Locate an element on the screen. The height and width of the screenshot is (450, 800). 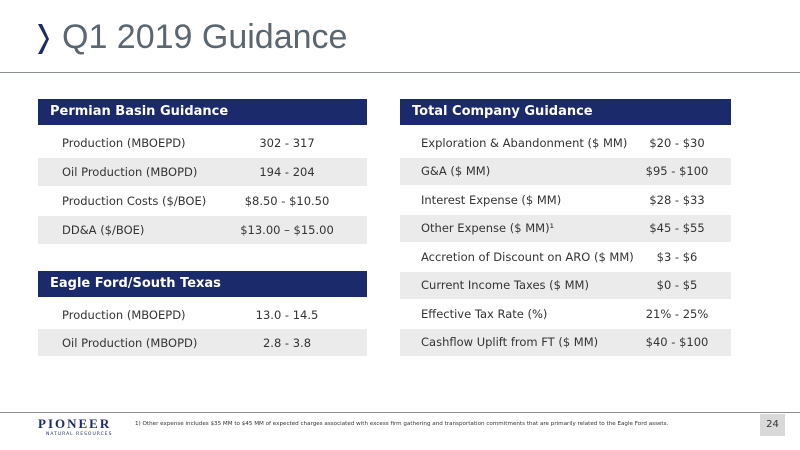
table-row: Current Income Taxes ($ MM) $0 - $5 is located at coordinates (565, 285).